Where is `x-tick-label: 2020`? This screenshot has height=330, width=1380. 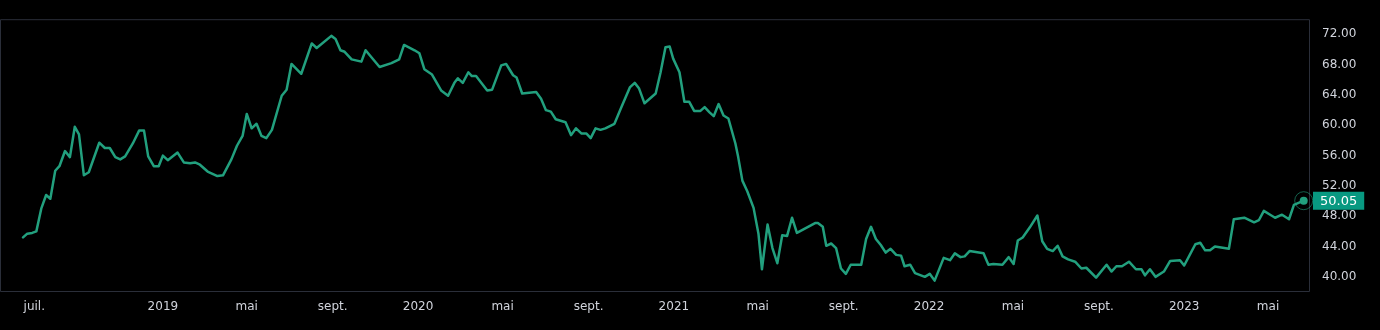
x-tick-label: 2020 is located at coordinates (418, 306).